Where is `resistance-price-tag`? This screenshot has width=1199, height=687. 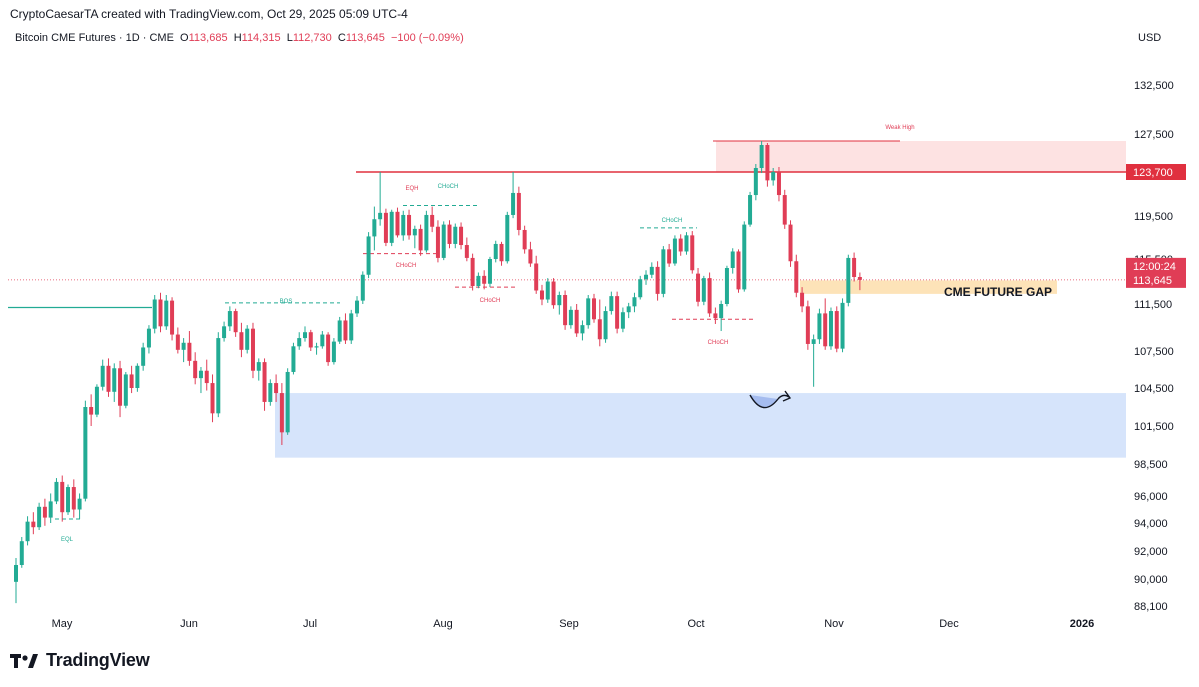
resistance-price-tag is located at coordinates (1156, 172).